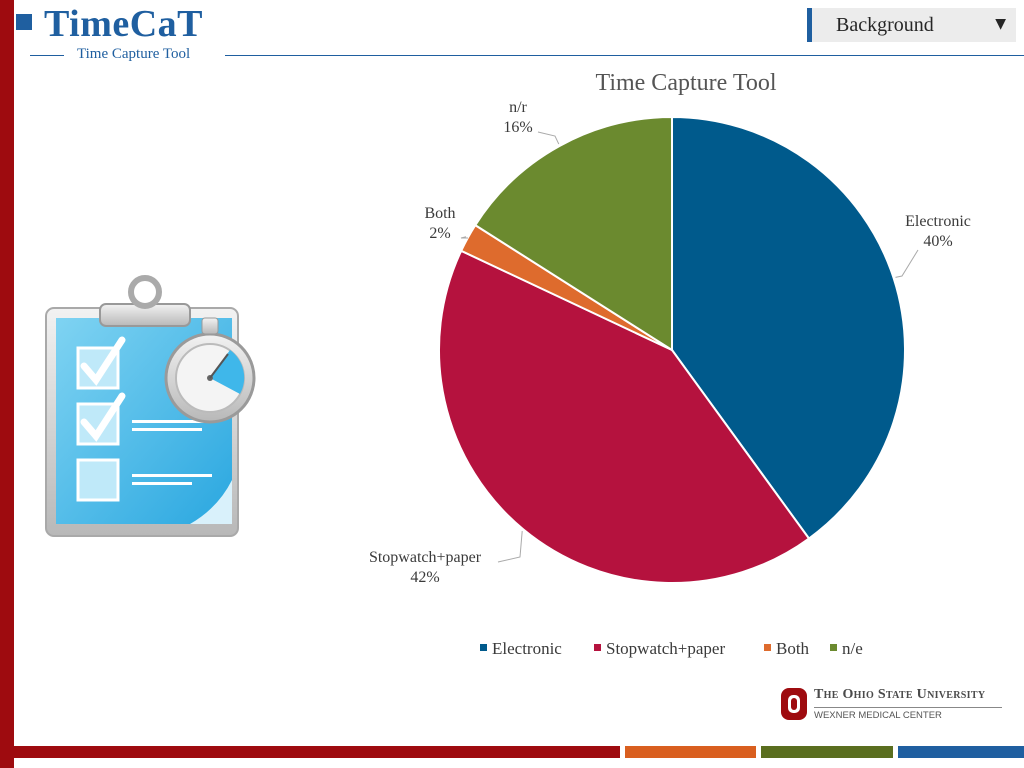 Image resolution: width=1024 pixels, height=768 pixels. I want to click on band-segment-red, so click(310, 752).